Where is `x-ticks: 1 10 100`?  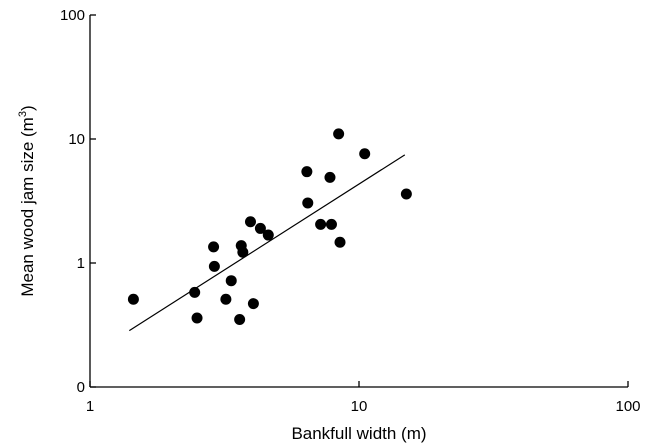
x-ticks: 1 10 100 is located at coordinates (363, 398).